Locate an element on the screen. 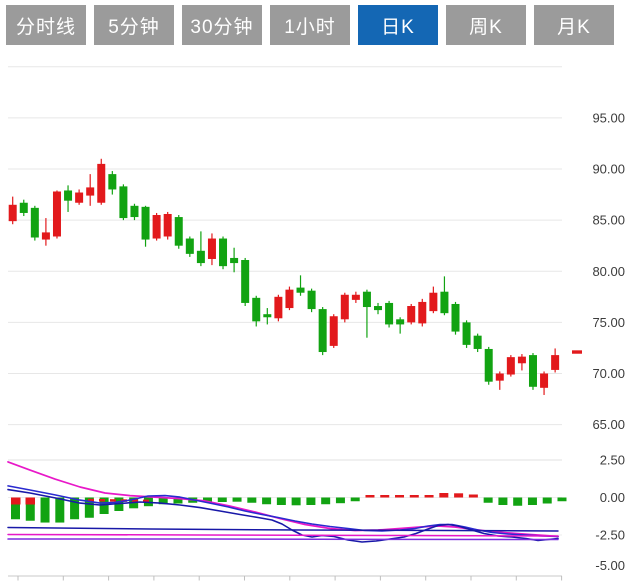 This screenshot has height=582, width=634. timeframe-tabs: 分时线 5分钟 30分钟 1小时 日K 周K 月K is located at coordinates (310, 25).